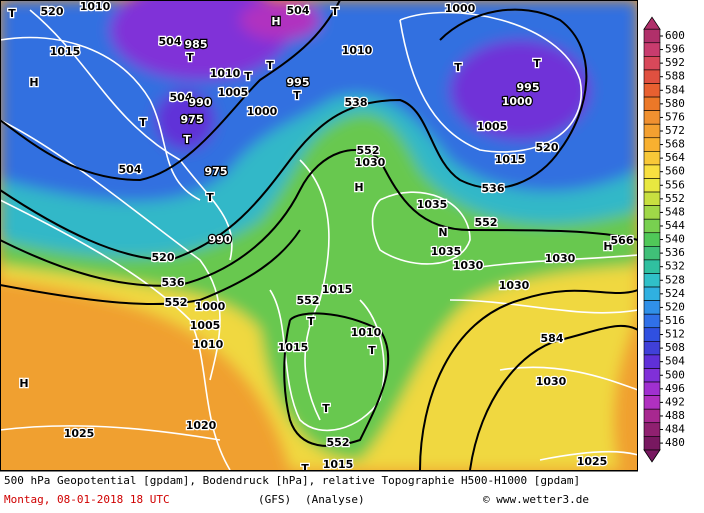  I want to click on colorbar-label: 520, so click(675, 306).